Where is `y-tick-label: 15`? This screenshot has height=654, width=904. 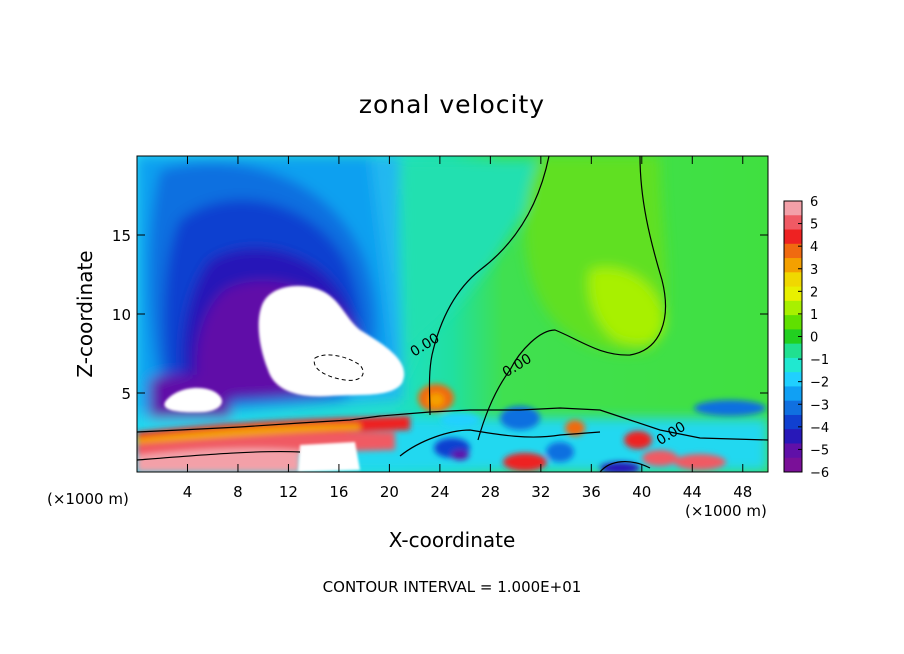 y-tick-label: 15 is located at coordinates (121, 236).